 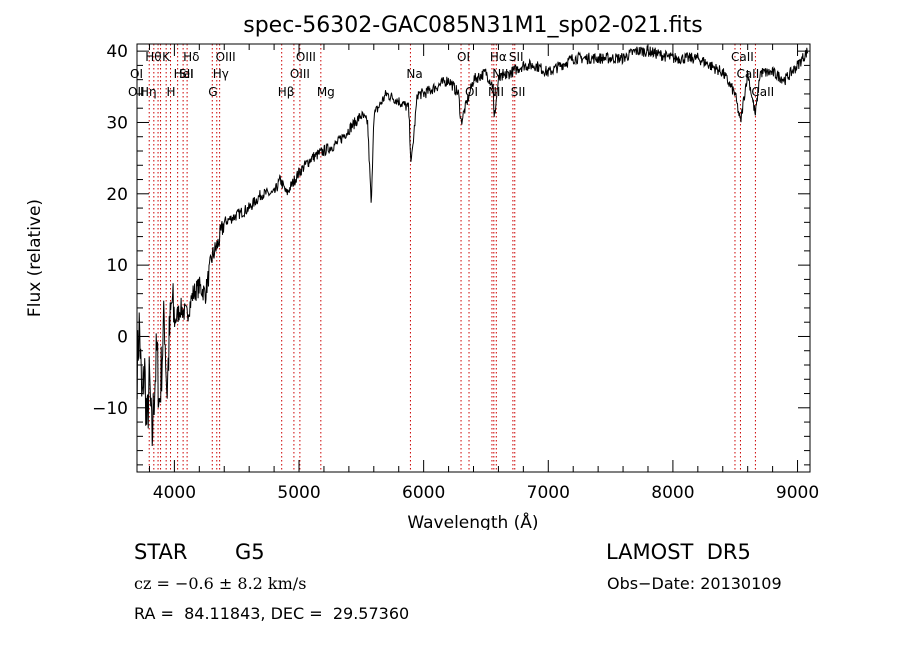 I want to click on line-marker-label: G, so click(x=212, y=92).